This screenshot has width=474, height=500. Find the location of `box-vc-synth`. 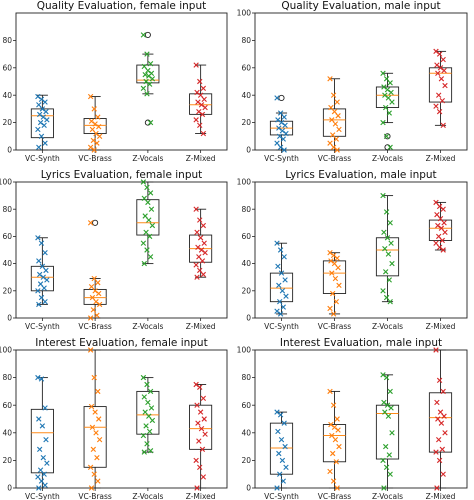

box-vc-synth is located at coordinates (281, 450).